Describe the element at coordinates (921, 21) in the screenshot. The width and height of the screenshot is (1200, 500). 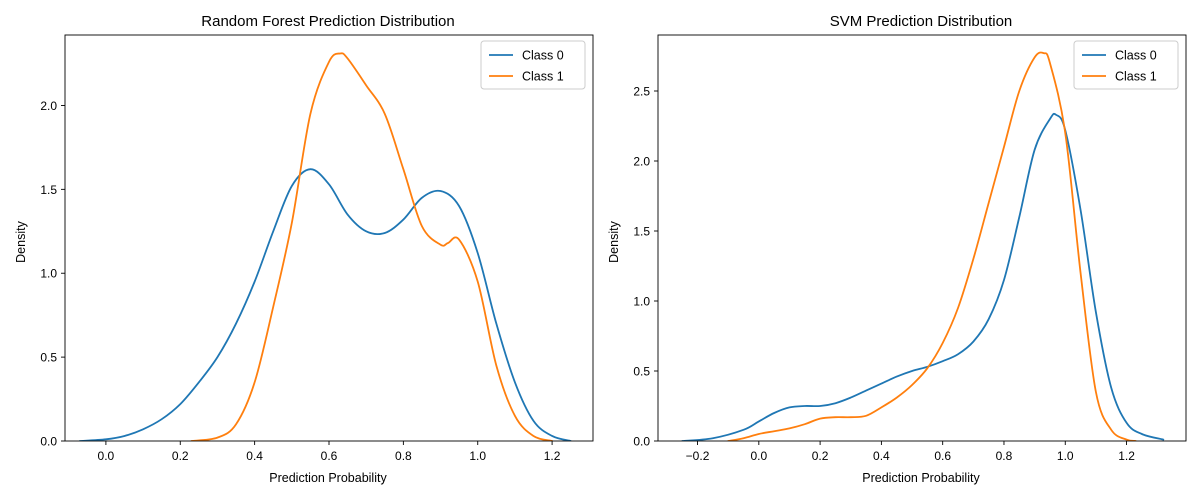
I see `chart-title: SVM Prediction Distribution` at that location.